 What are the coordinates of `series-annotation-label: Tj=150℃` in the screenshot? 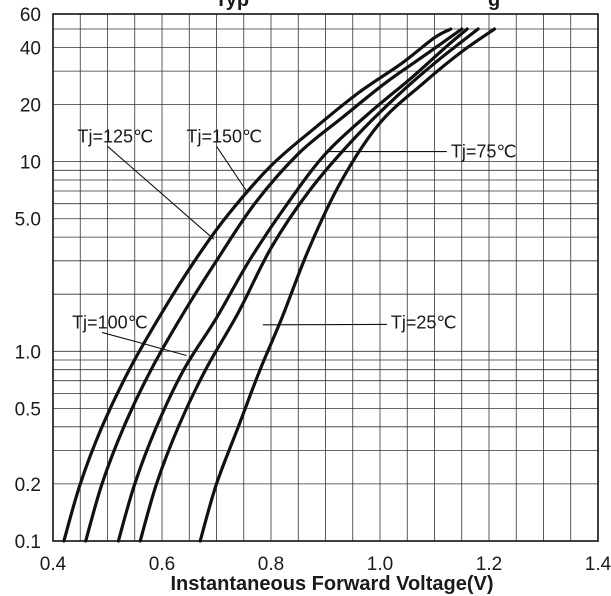 It's located at (225, 136).